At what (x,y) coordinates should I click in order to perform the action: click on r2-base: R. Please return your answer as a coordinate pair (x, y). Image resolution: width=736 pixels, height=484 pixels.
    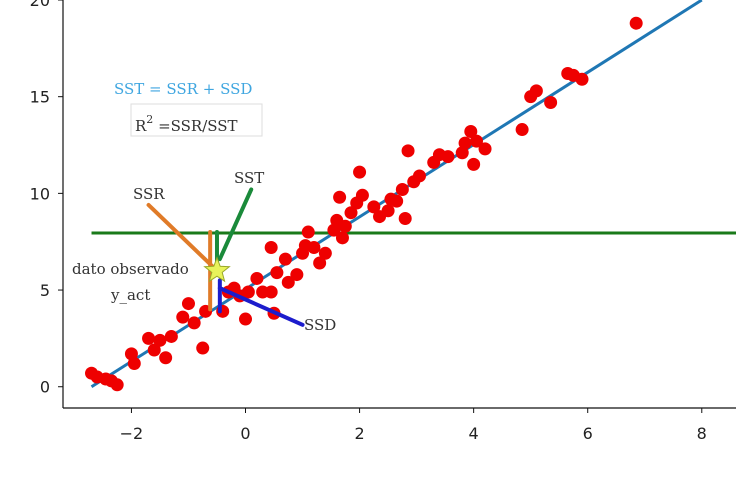
    Looking at the image, I should click on (141, 126).